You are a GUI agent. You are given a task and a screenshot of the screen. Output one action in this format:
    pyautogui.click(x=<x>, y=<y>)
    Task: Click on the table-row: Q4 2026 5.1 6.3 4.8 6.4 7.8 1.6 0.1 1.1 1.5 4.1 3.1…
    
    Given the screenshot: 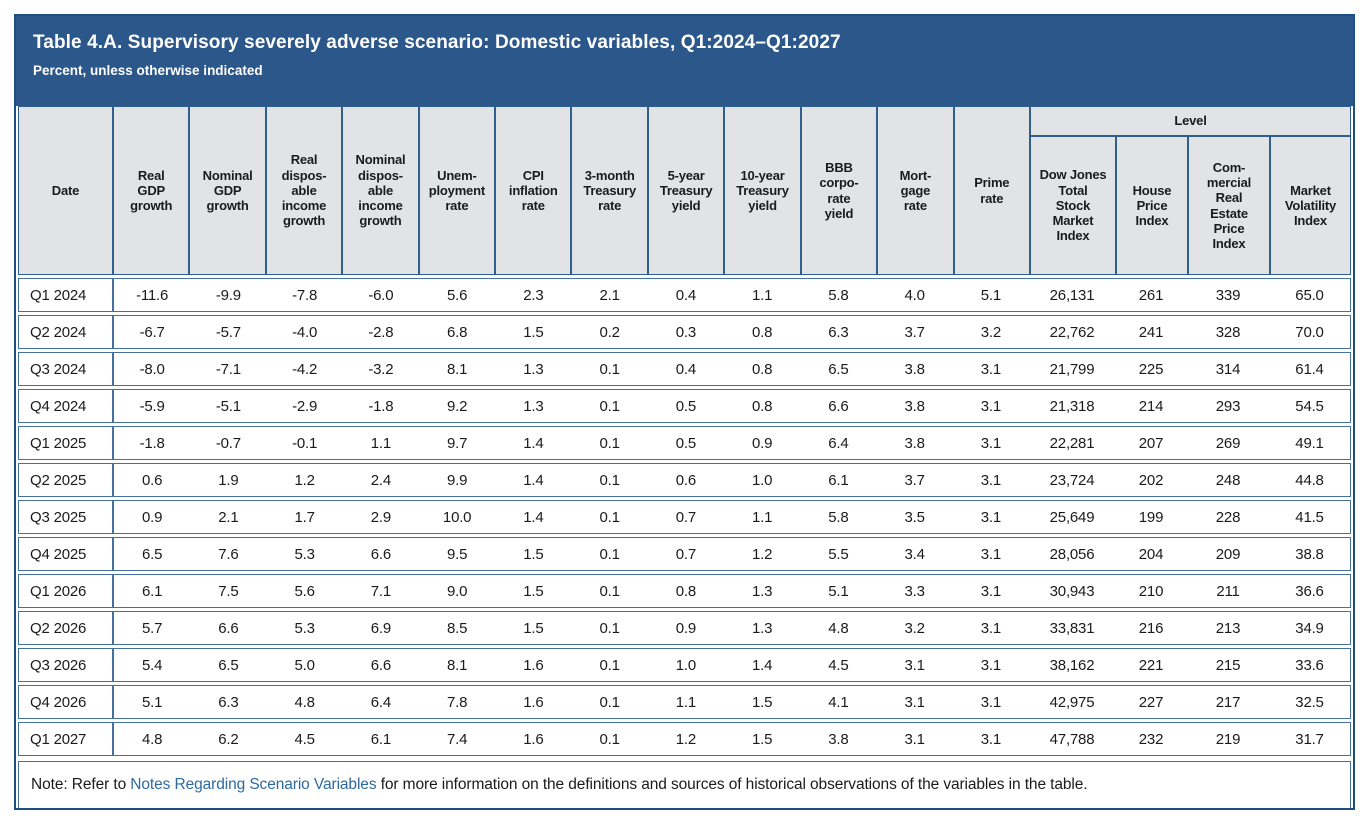 What is the action you would take?
    pyautogui.click(x=684, y=702)
    